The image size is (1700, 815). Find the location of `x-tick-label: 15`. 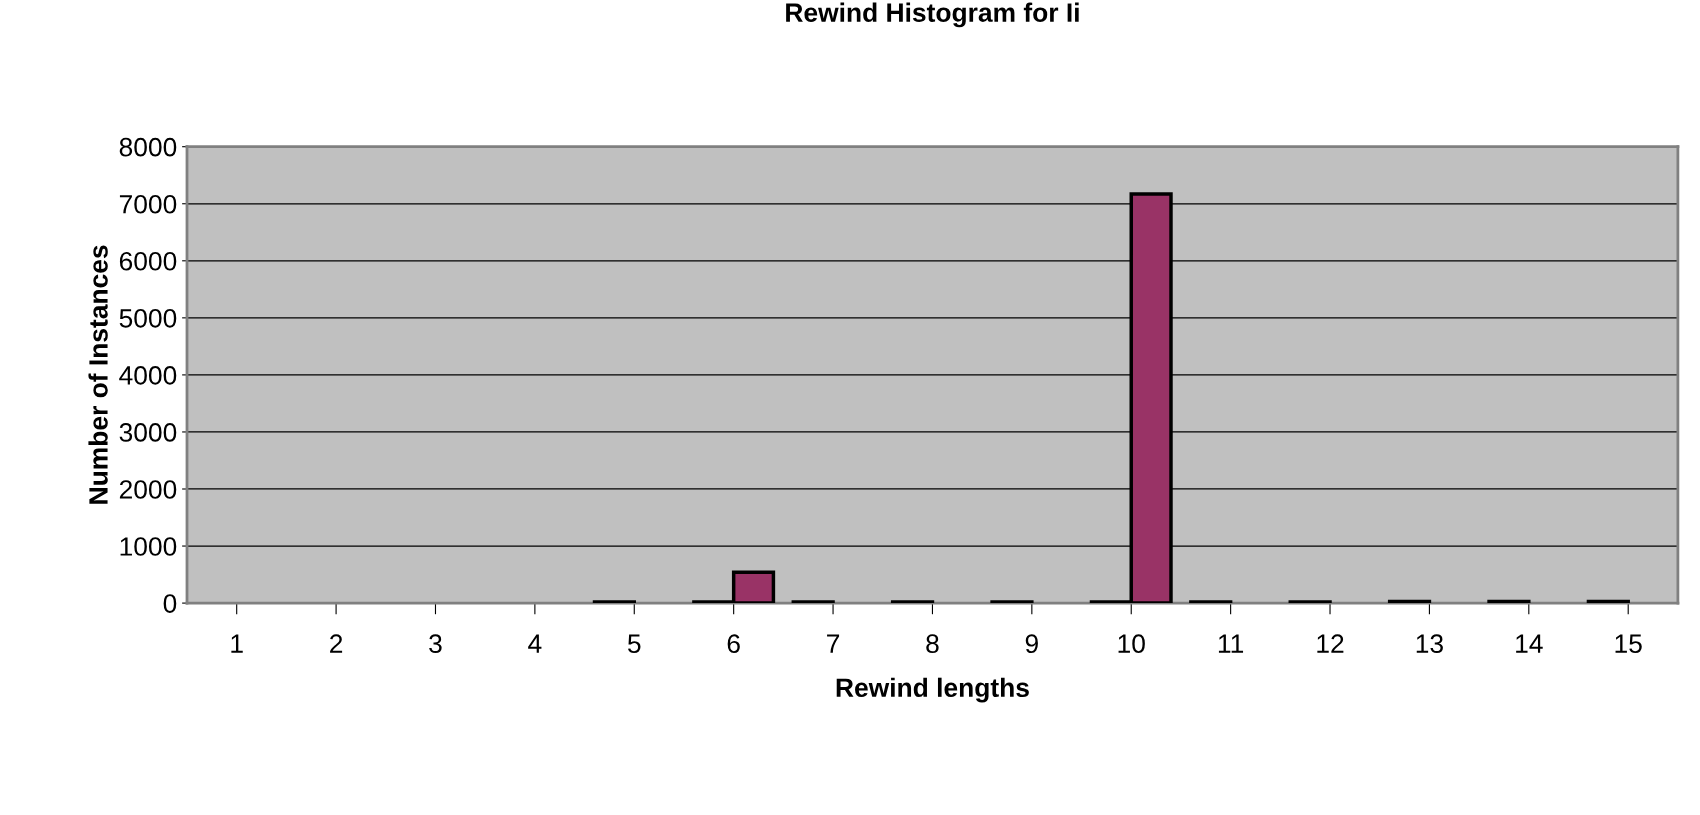

x-tick-label: 15 is located at coordinates (1628, 644).